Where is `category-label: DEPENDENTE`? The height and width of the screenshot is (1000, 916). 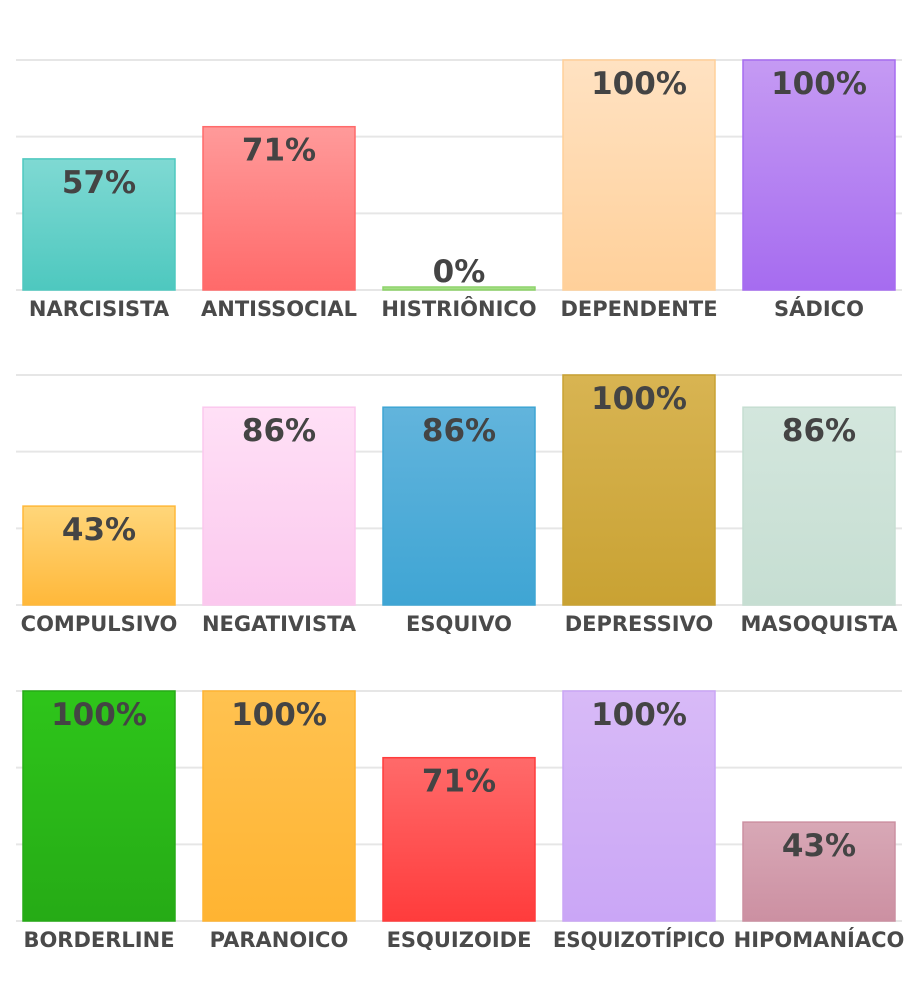
category-label: DEPENDENTE is located at coordinates (638, 309).